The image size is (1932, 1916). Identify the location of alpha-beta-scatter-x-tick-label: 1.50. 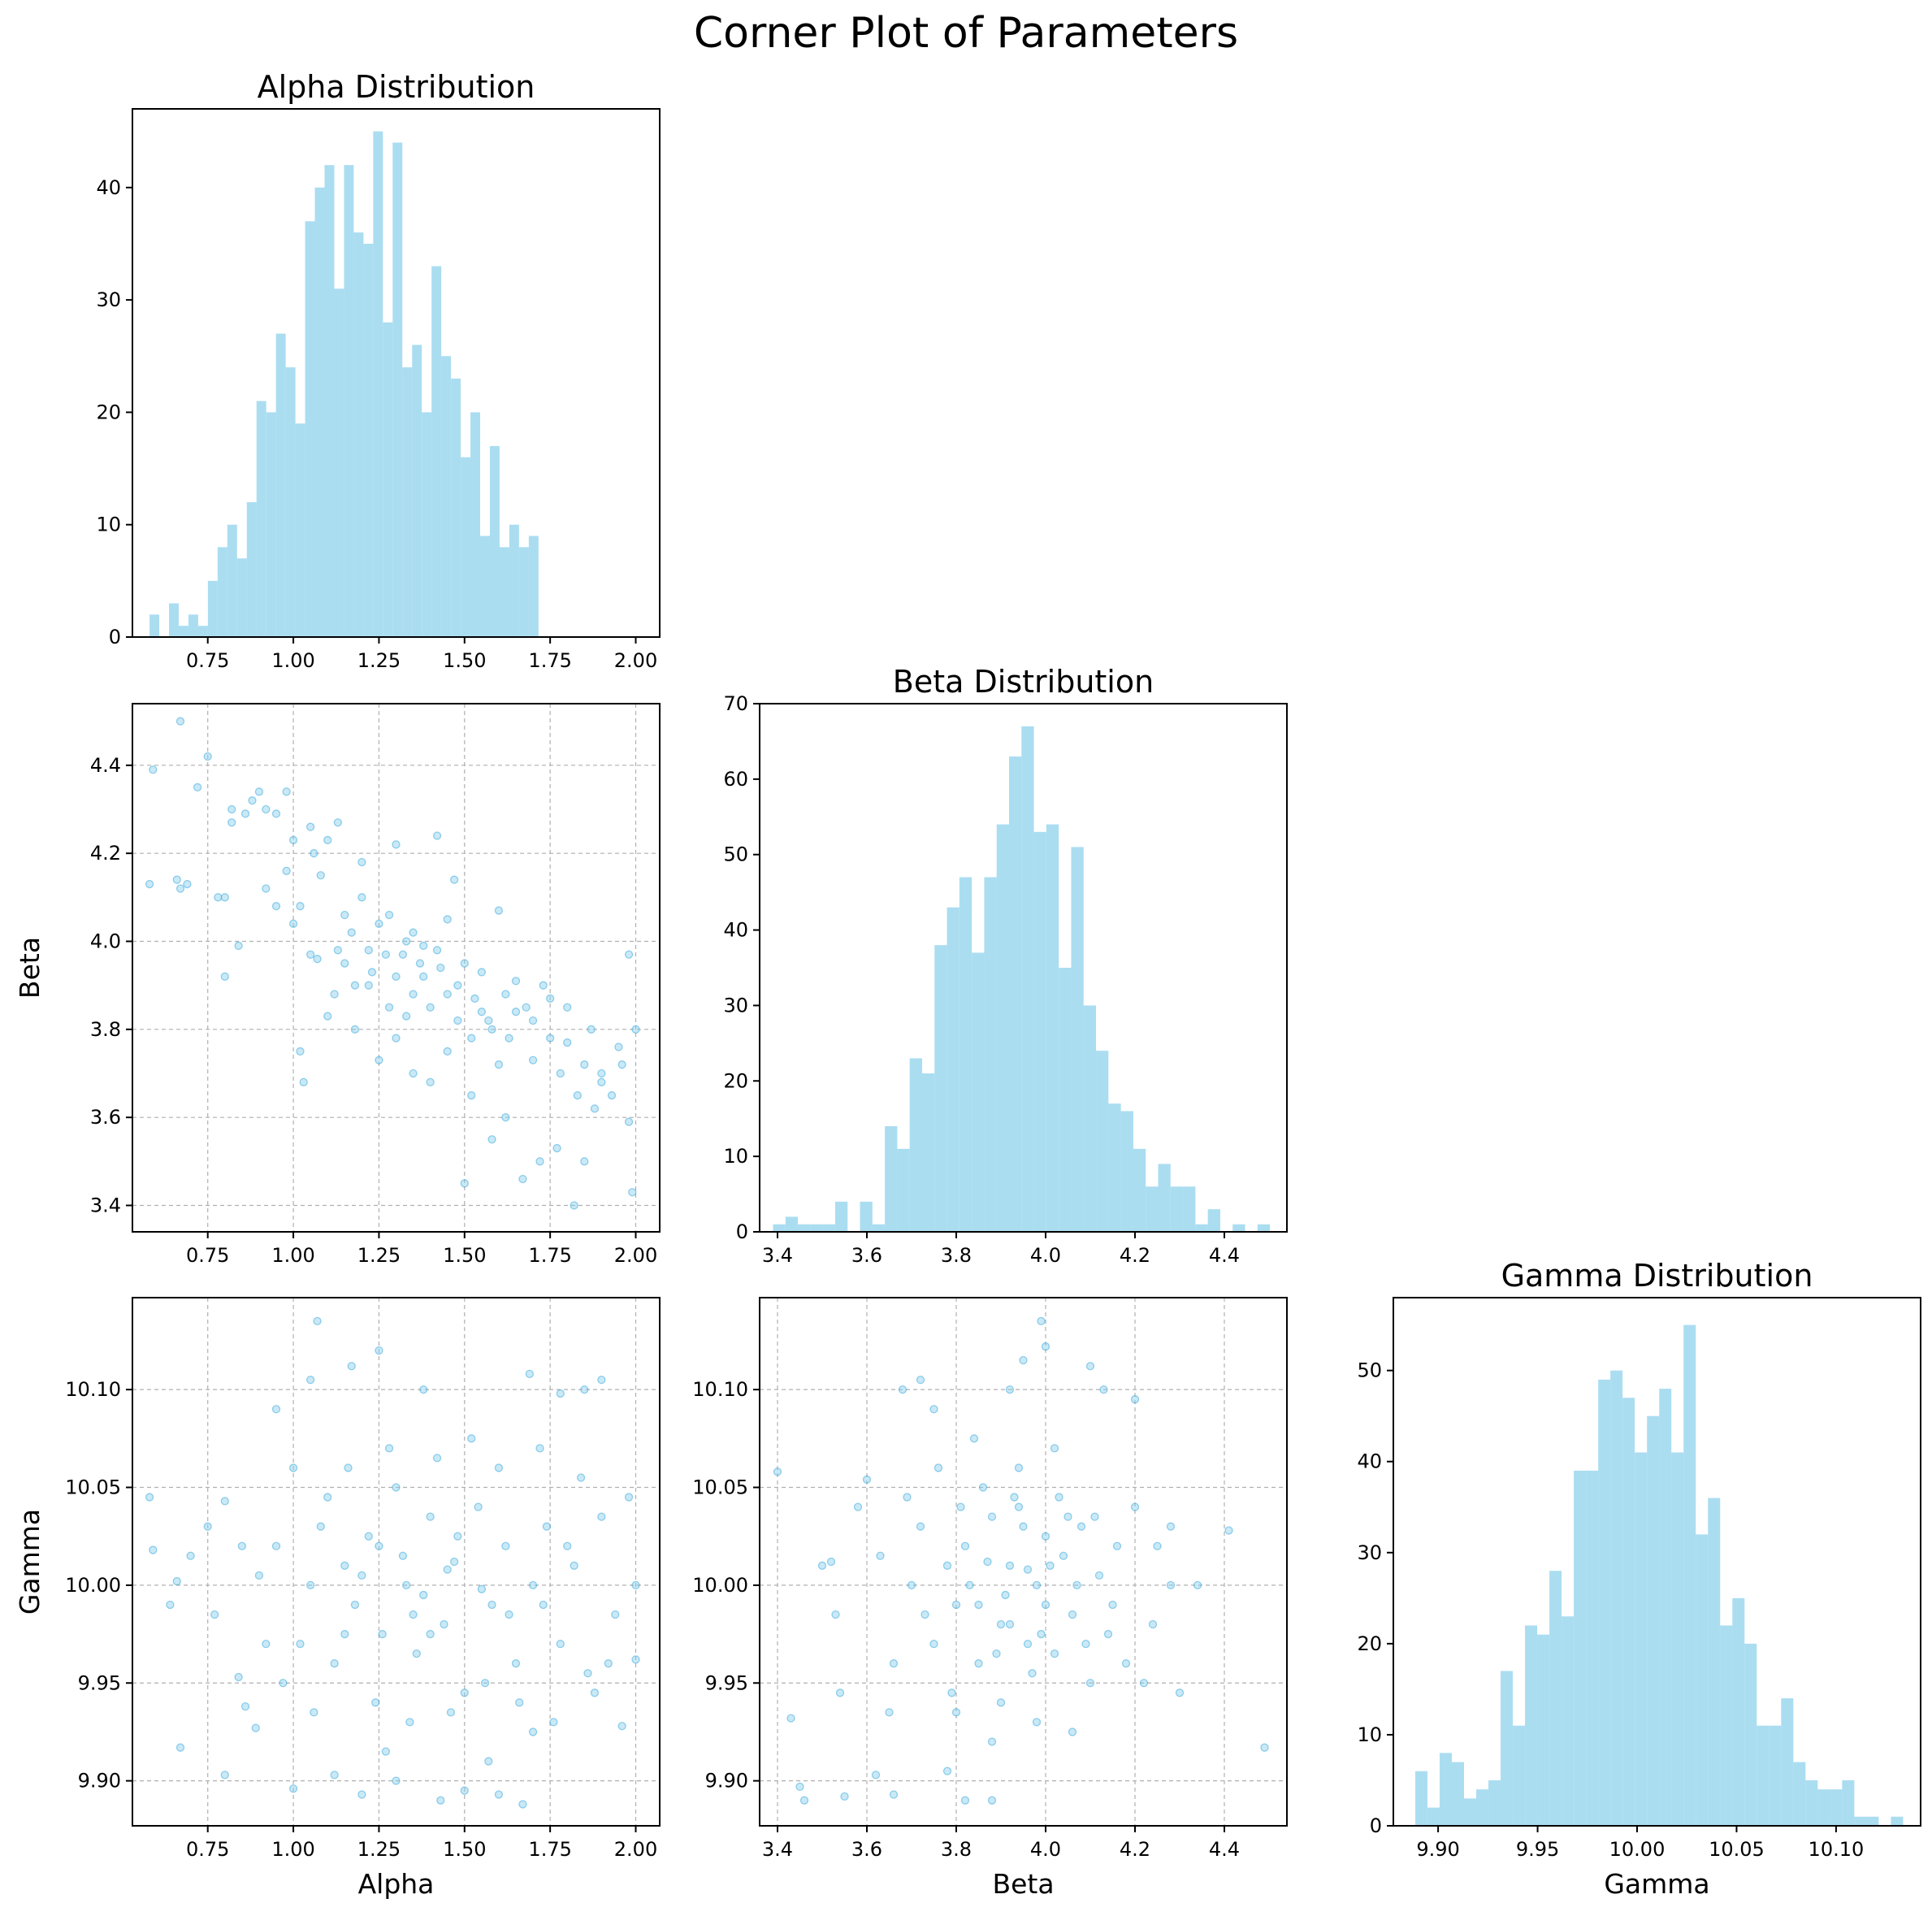
(464, 1255).